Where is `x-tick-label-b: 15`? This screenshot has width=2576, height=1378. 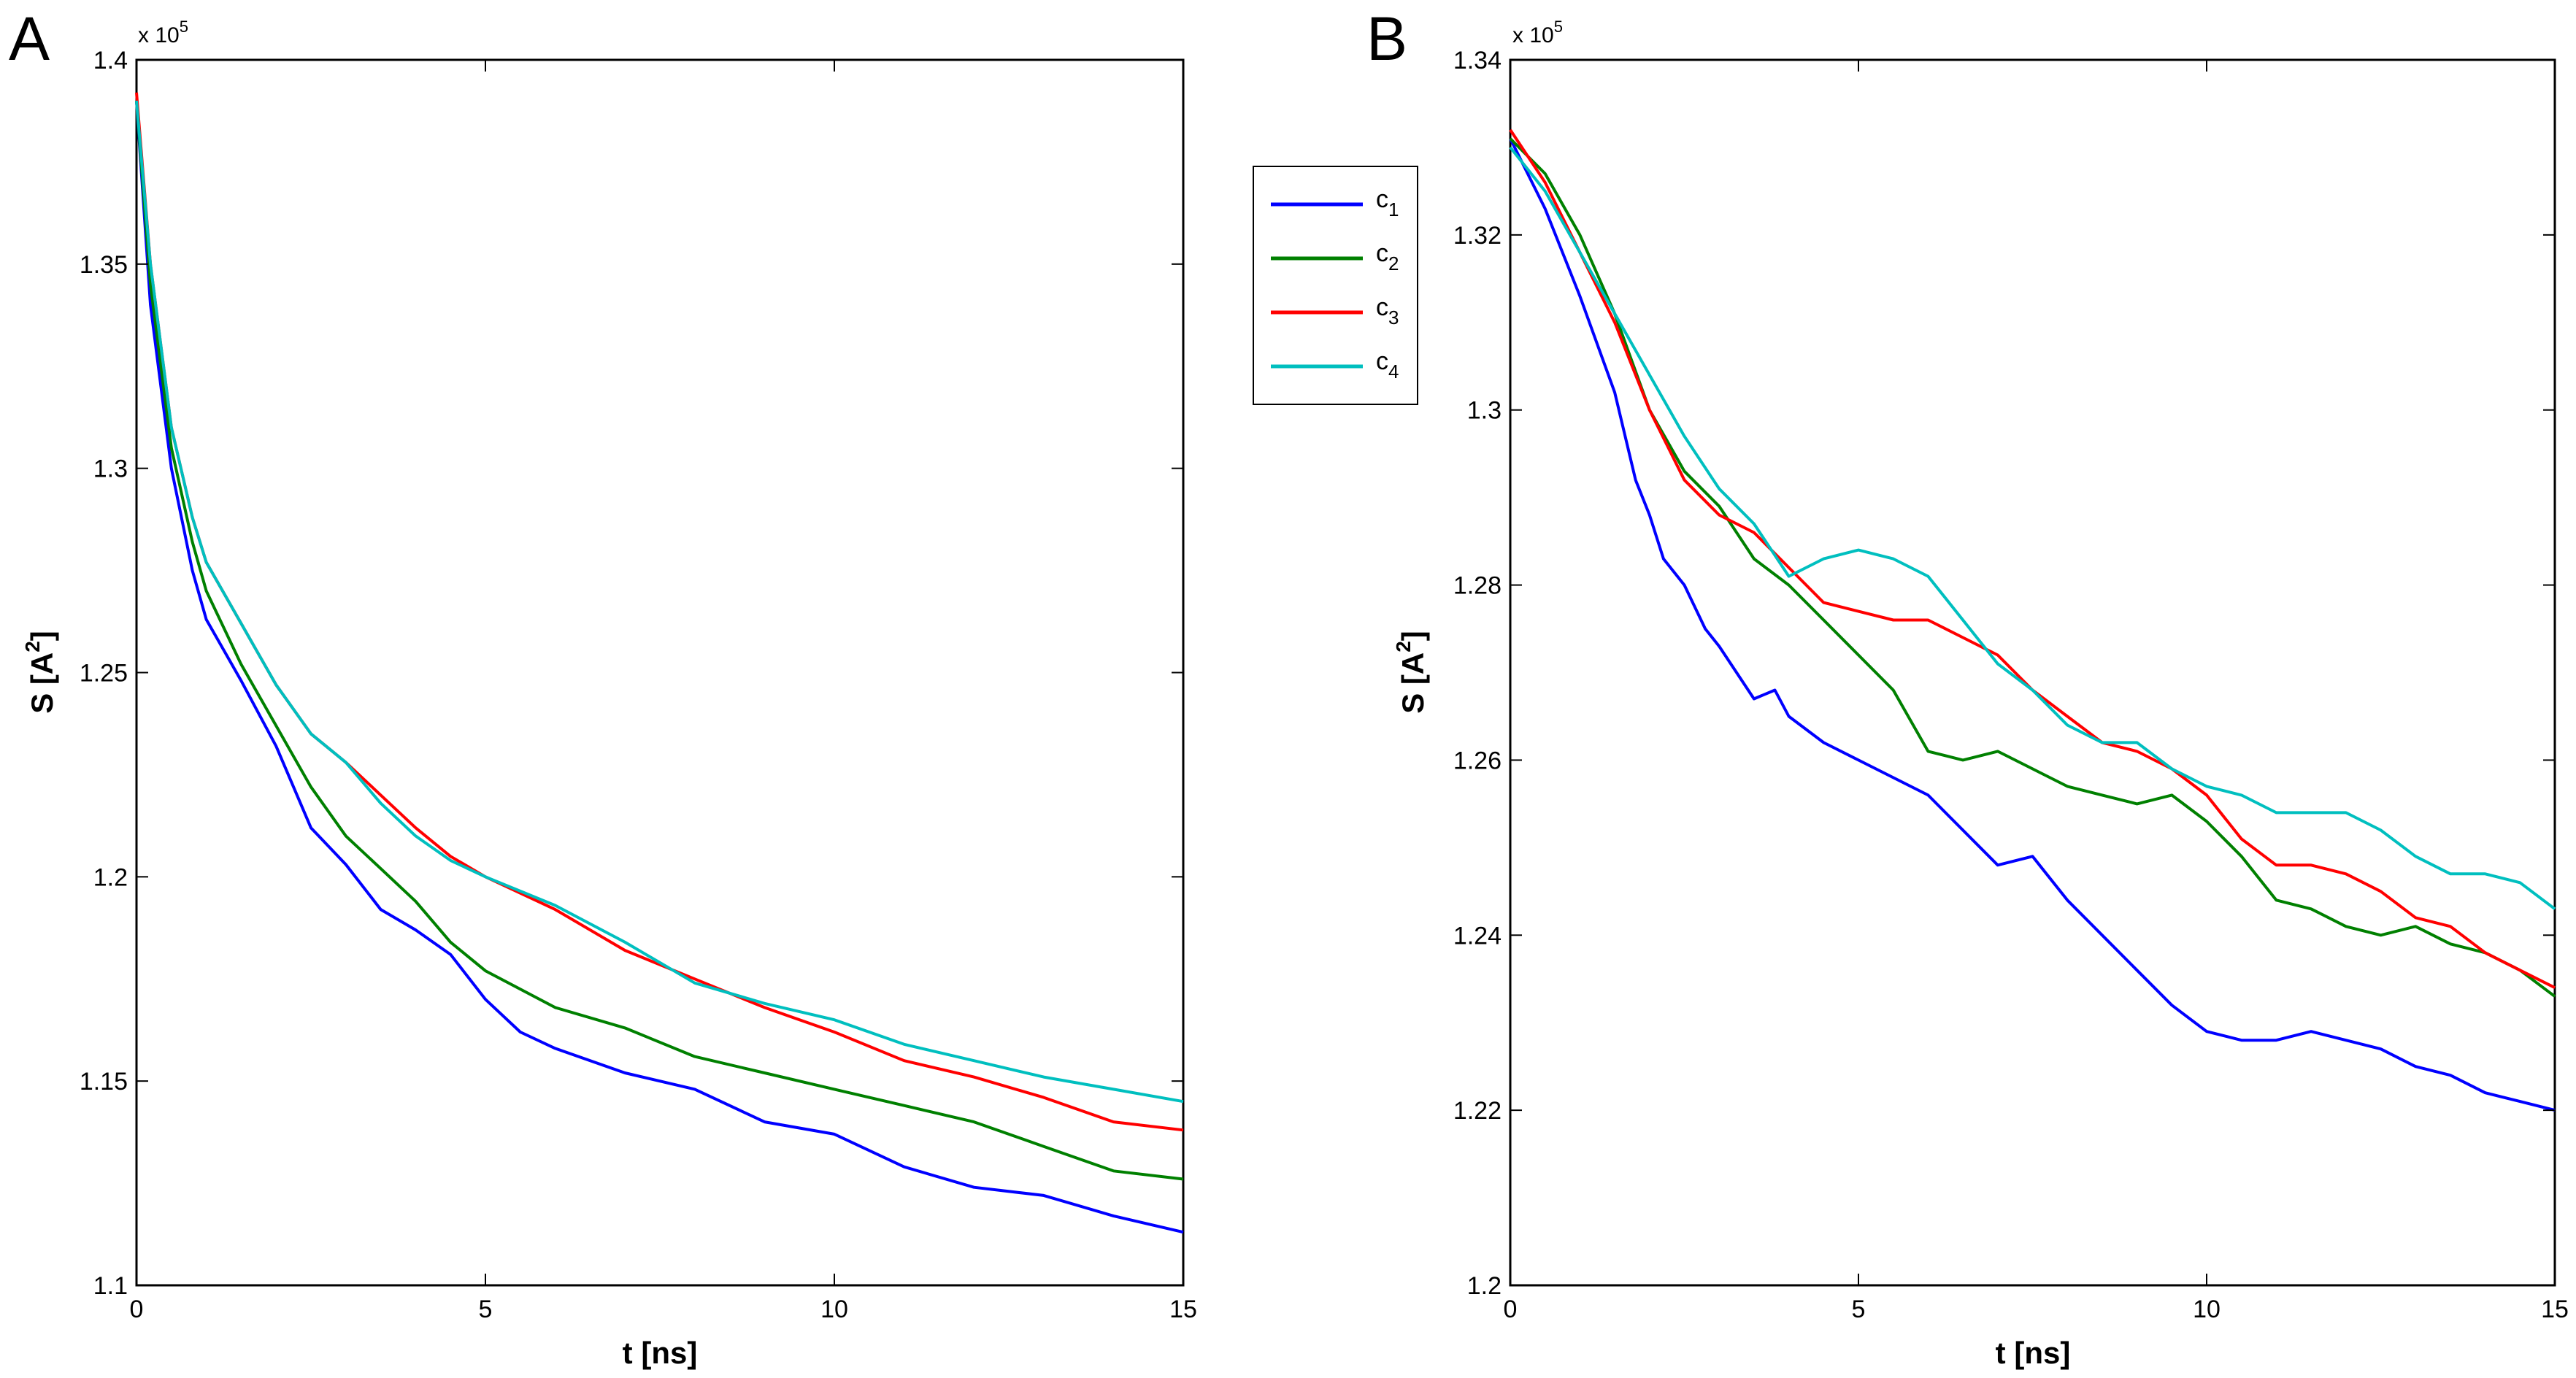
x-tick-label-b: 15 is located at coordinates (2555, 1309).